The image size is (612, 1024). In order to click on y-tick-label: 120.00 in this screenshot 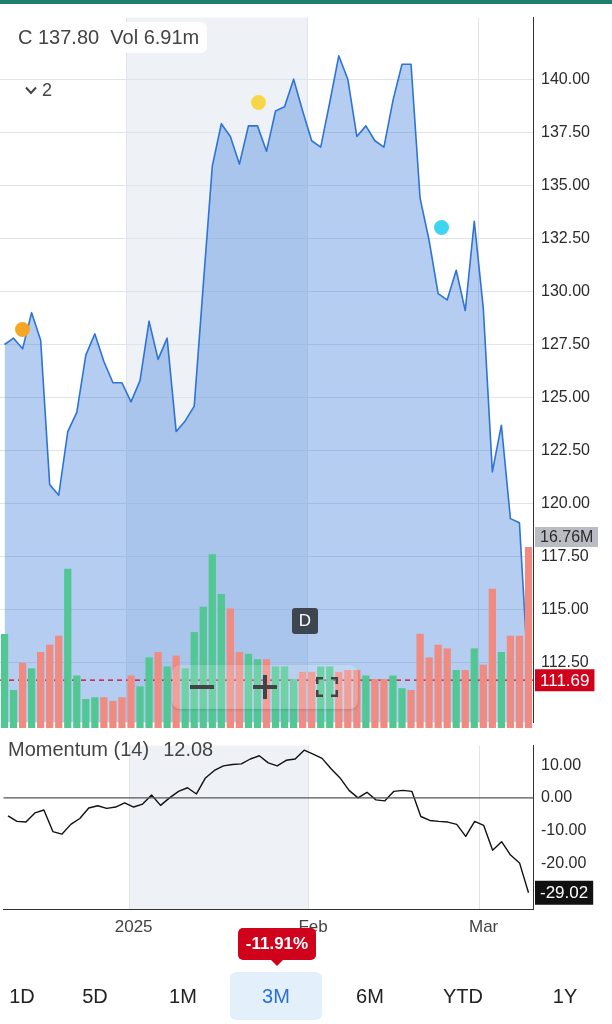, I will do `click(566, 503)`.